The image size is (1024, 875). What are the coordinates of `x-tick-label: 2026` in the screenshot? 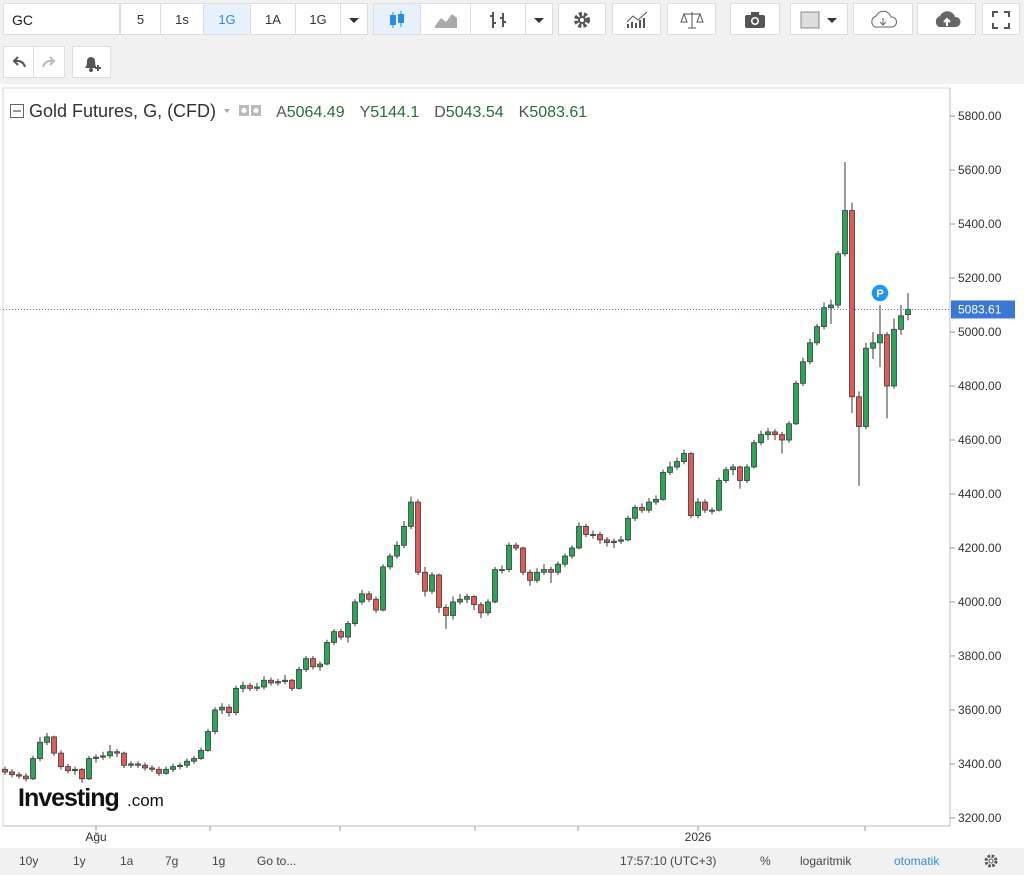 It's located at (698, 837).